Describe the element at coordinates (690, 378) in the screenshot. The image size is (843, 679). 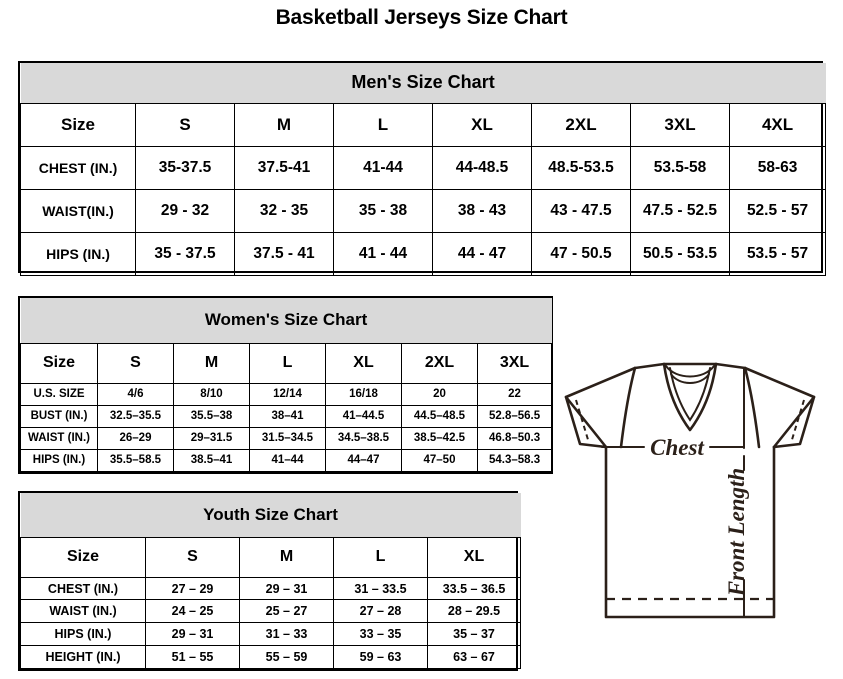
I see `jersey-collar-arc-inner` at that location.